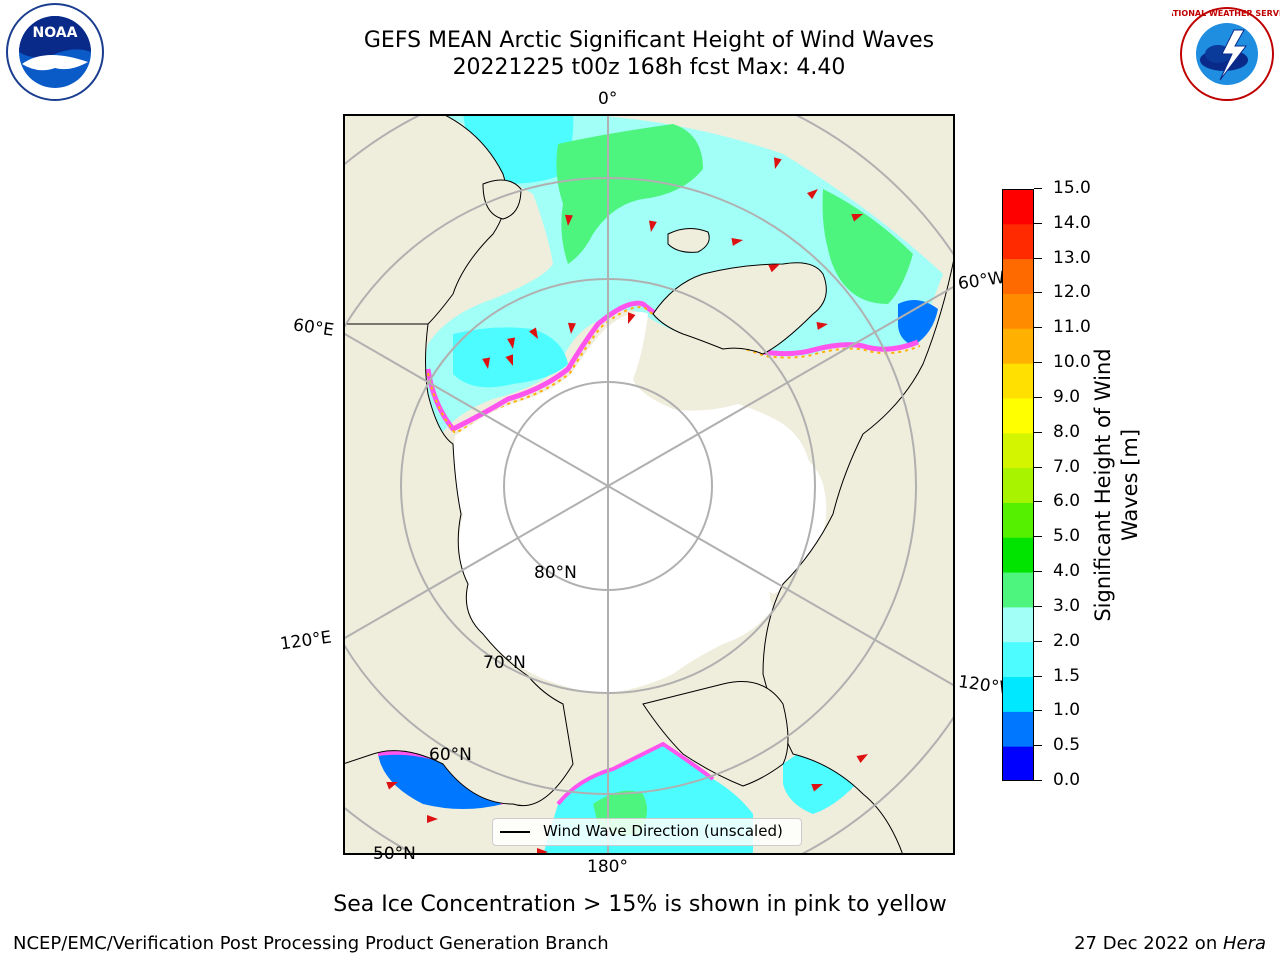 The width and height of the screenshot is (1280, 960). I want to click on lat-label-50: 50°N, so click(394, 854).